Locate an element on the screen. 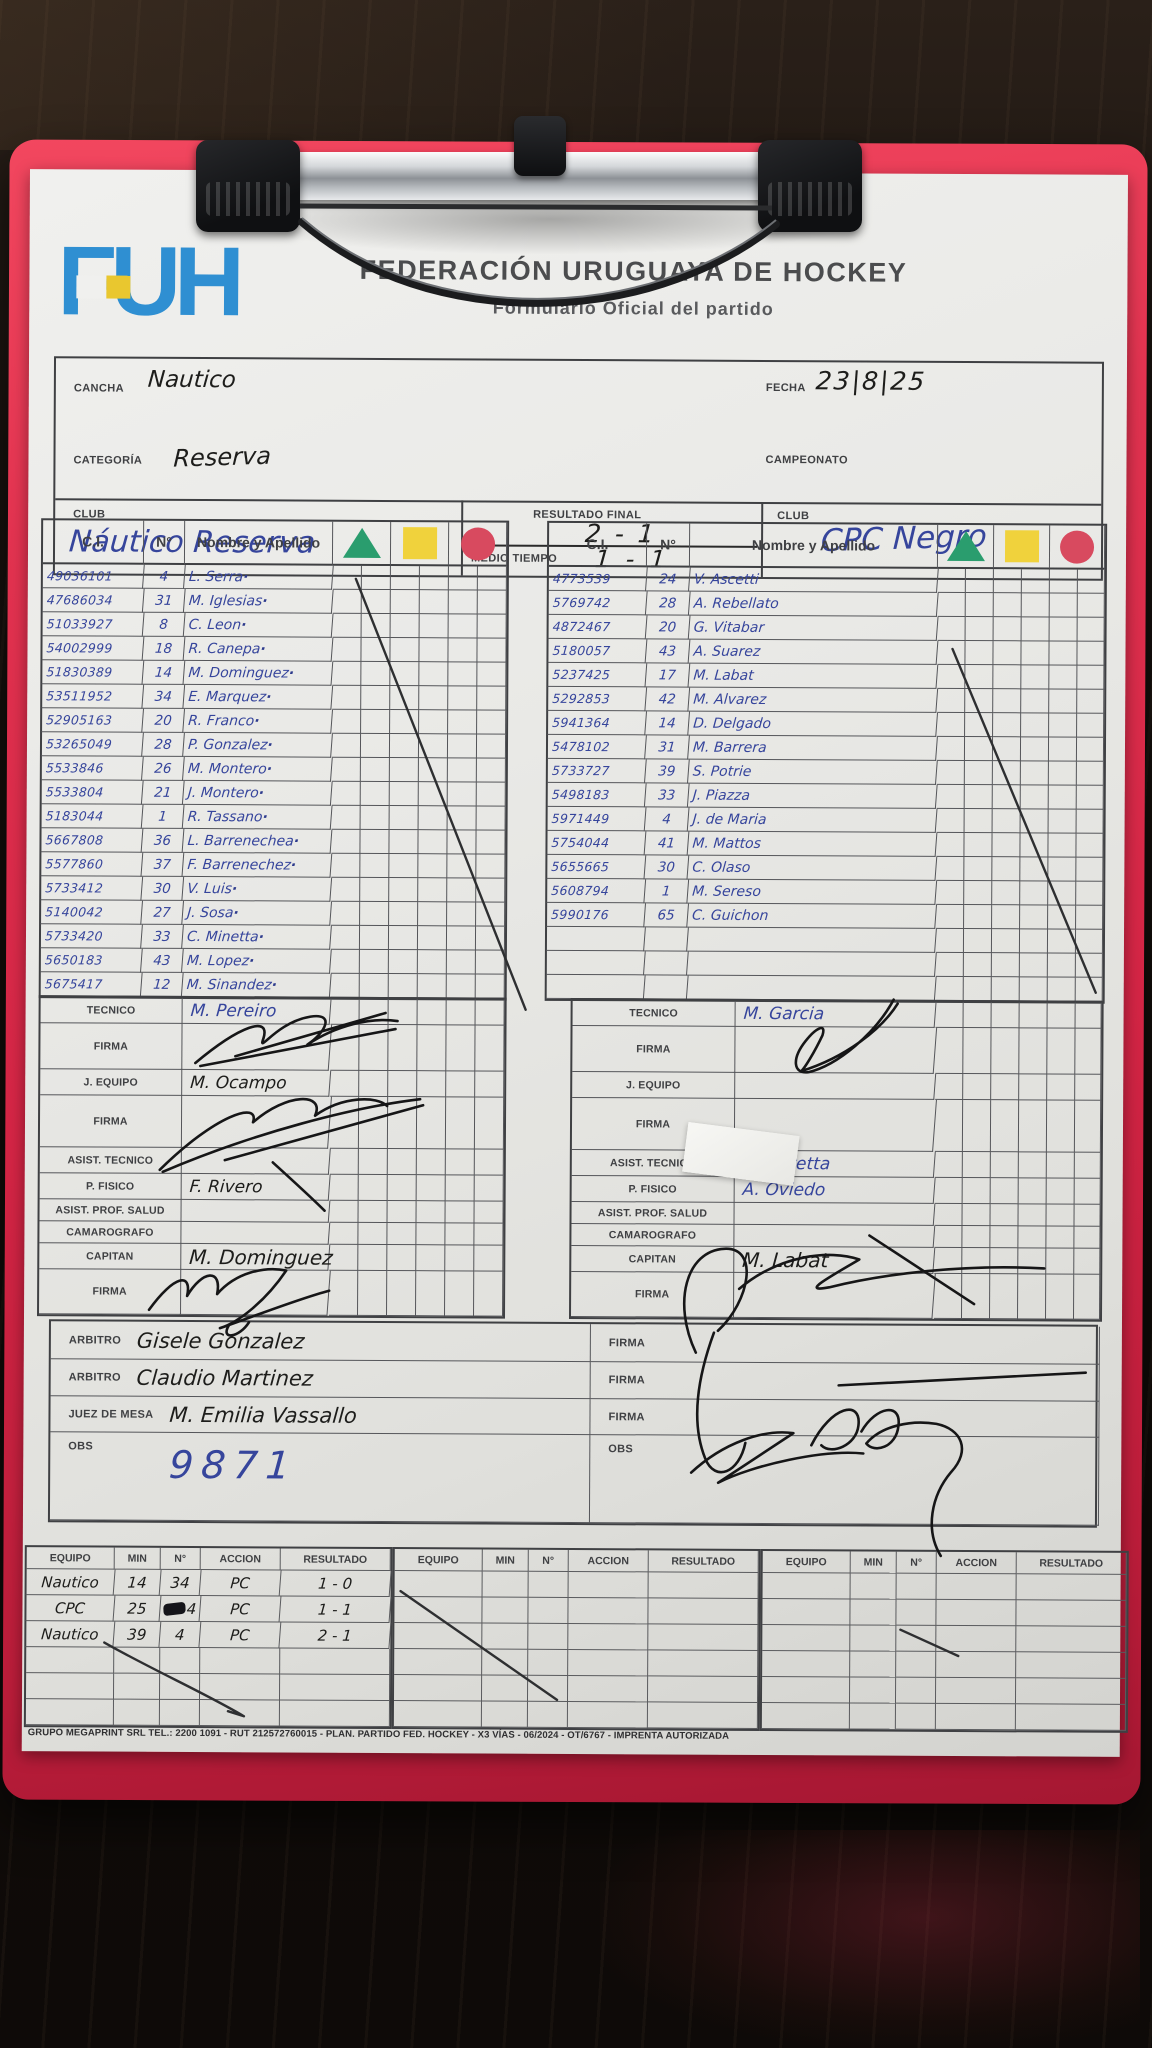 The height and width of the screenshot is (2048, 1152). actions-header: MIN is located at coordinates (505, 1560).